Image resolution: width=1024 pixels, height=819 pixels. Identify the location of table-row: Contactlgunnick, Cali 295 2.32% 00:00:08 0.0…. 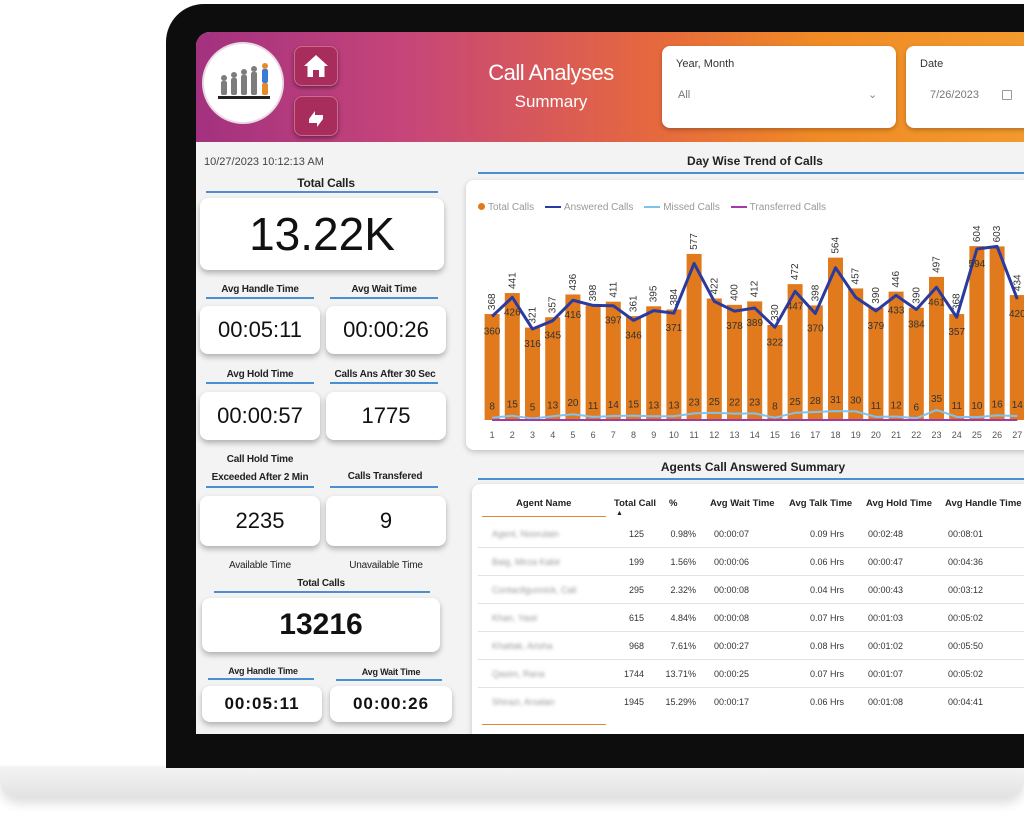
(751, 590).